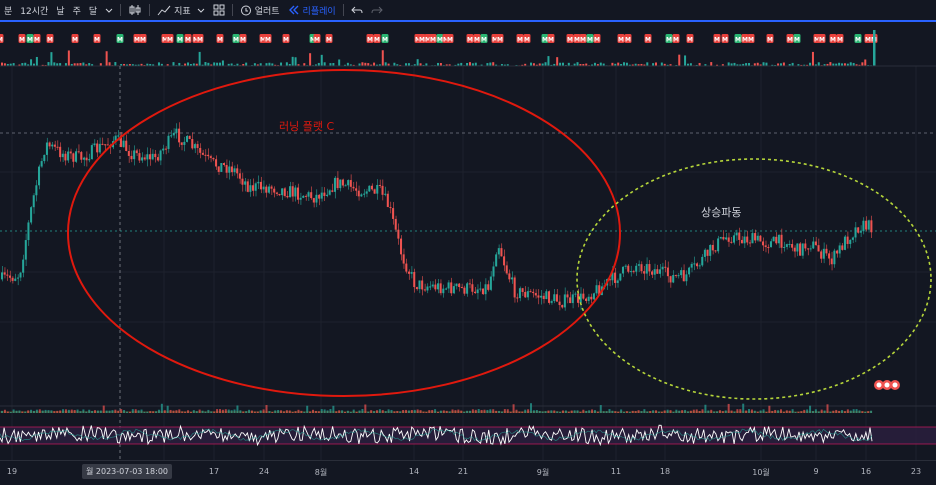 The height and width of the screenshot is (485, 936). Describe the element at coordinates (8, 10) in the screenshot. I see `interval-minute: 분` at that location.